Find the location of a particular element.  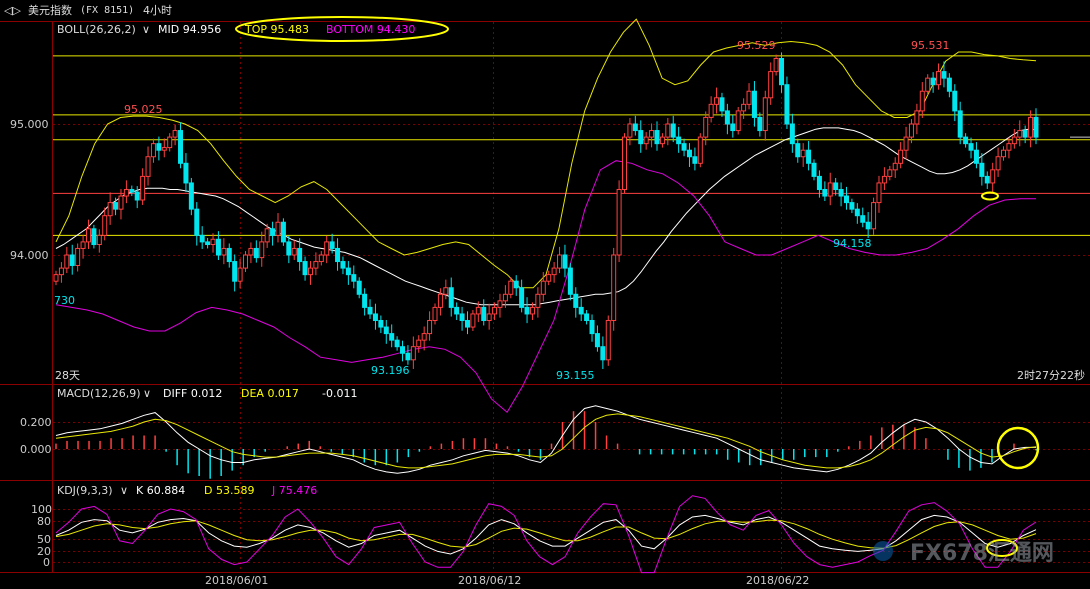

kdj-k-line is located at coordinates (546, 534).